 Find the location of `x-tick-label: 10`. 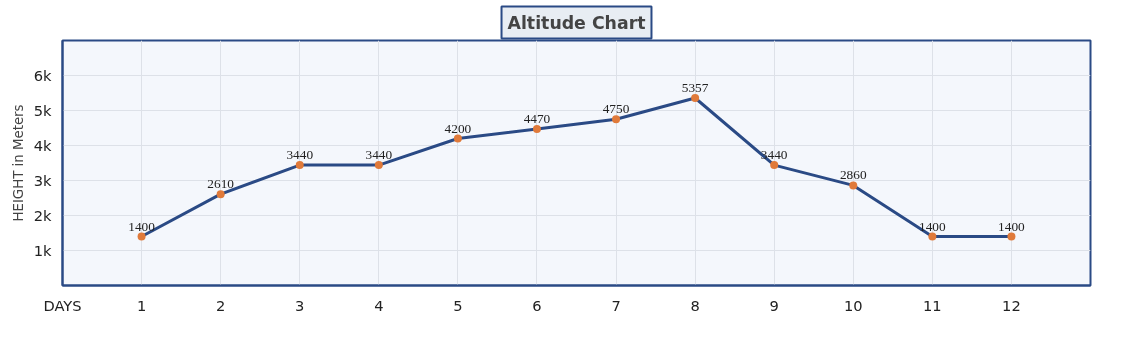

x-tick-label: 10 is located at coordinates (853, 305).